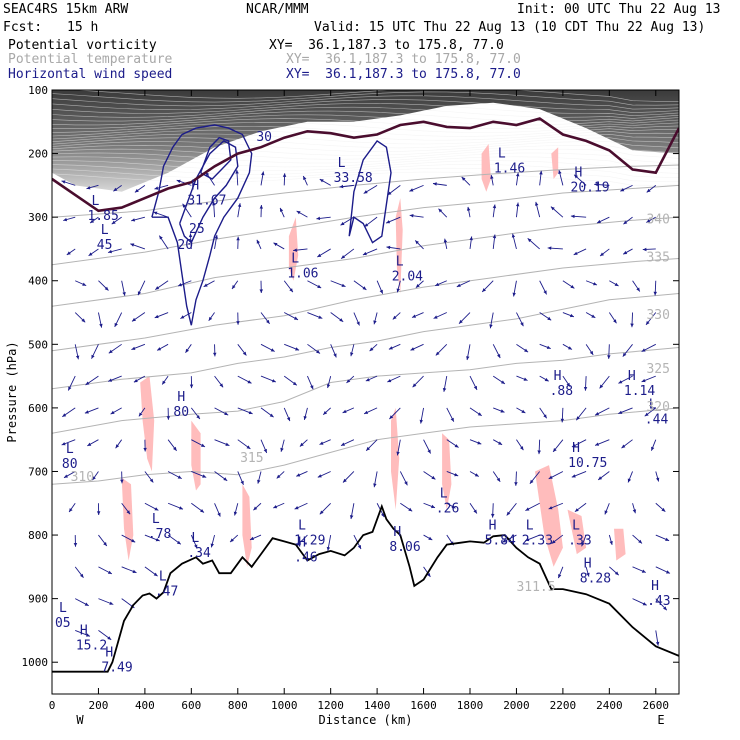 Image resolution: width=740 pixels, height=740 pixels. Describe the element at coordinates (166, 591) in the screenshot. I see `extremum-value: .47` at that location.